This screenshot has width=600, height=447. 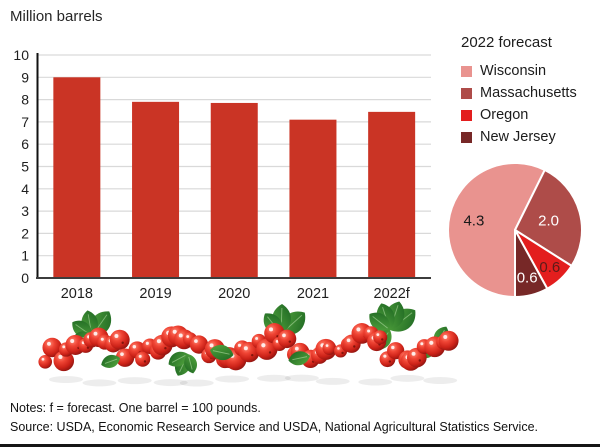 I want to click on legend-label: Wisconsin, so click(x=513, y=71).